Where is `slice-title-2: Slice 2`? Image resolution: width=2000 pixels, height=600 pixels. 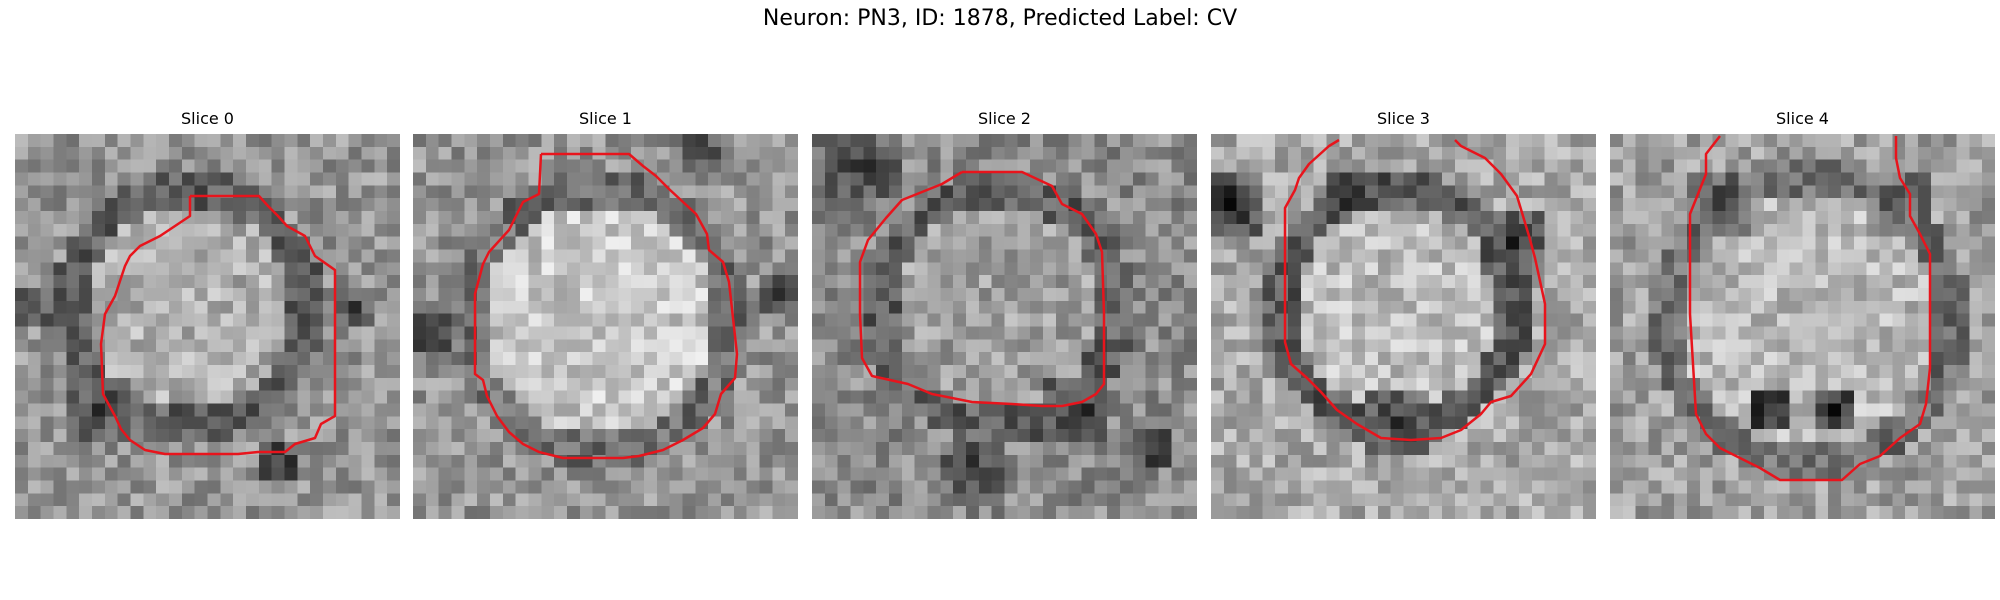
slice-title-2: Slice 2 is located at coordinates (1004, 118).